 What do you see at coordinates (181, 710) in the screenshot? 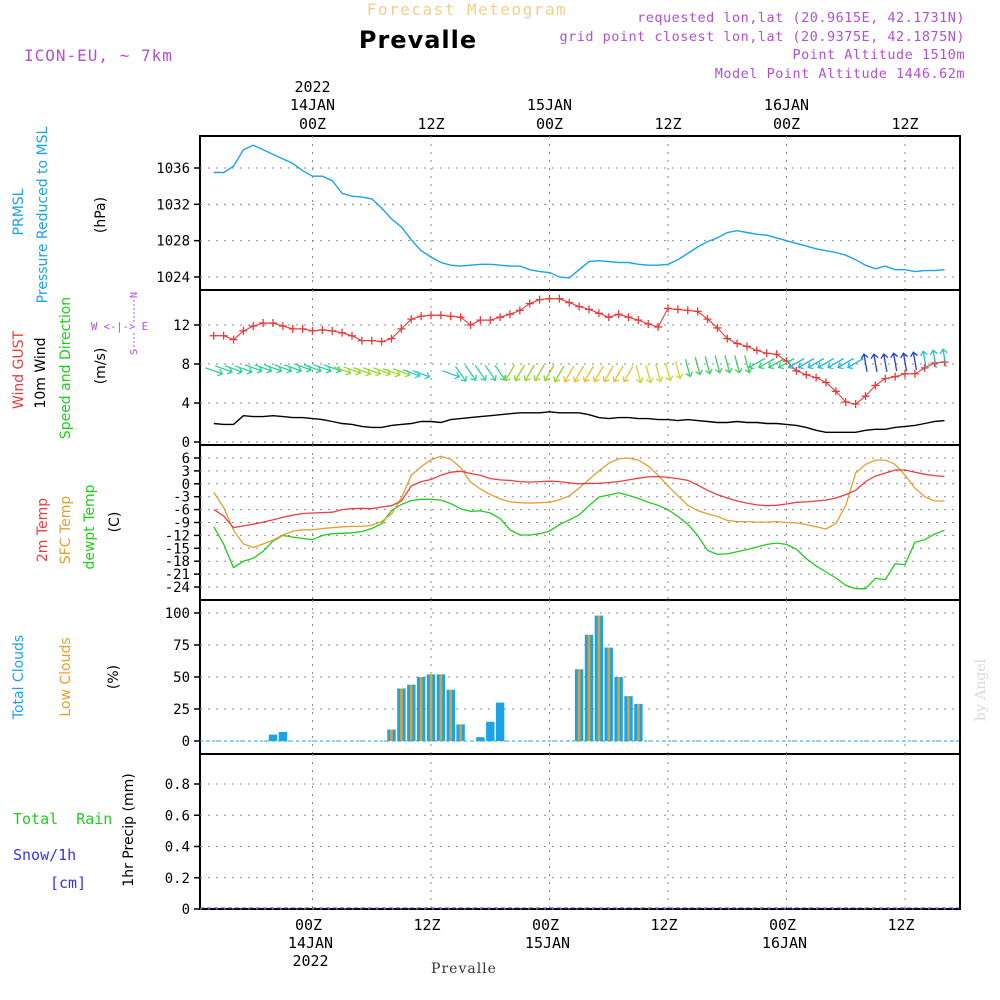
I see `ytick-label: 25` at bounding box center [181, 710].